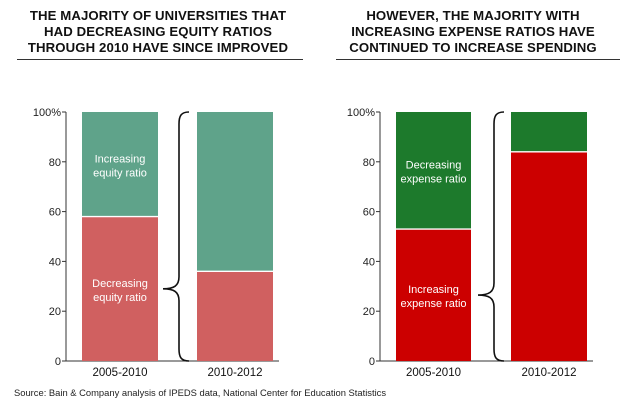 The image size is (630, 401). Describe the element at coordinates (369, 312) in the screenshot. I see `right-y-tick-label: 20` at that location.